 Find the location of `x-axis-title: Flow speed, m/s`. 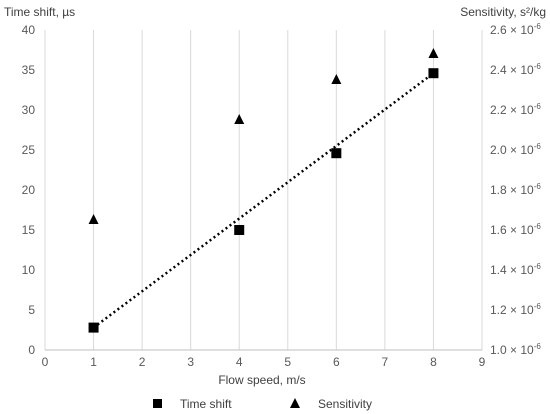

x-axis-title: Flow speed, m/s is located at coordinates (261, 380).